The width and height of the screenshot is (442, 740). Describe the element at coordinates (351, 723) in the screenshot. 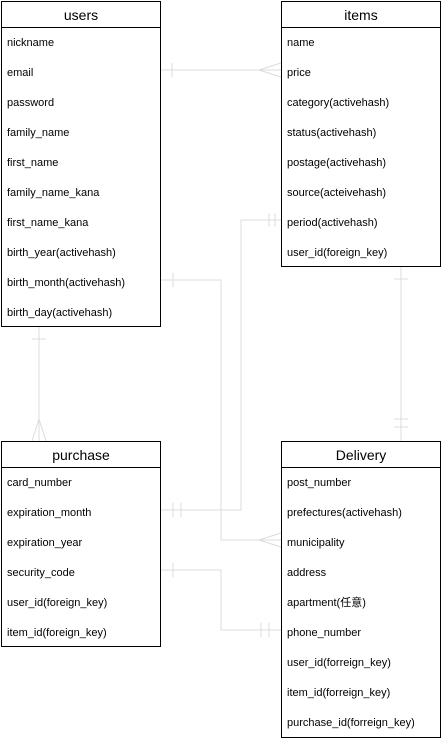

I see `entity-attribute: purchase_id(forreign_key)` at that location.